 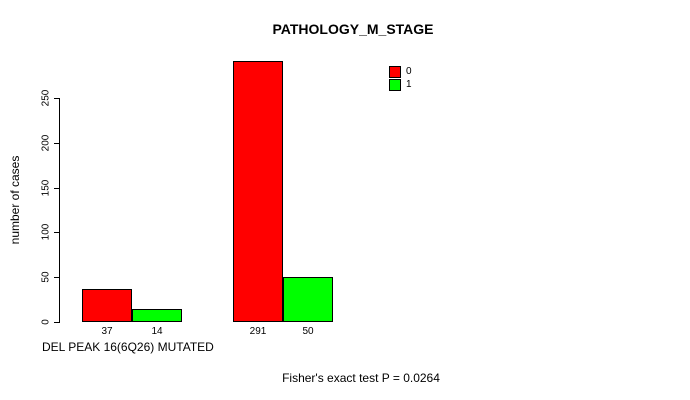 What do you see at coordinates (409, 71) in the screenshot?
I see `legend-label: 0` at bounding box center [409, 71].